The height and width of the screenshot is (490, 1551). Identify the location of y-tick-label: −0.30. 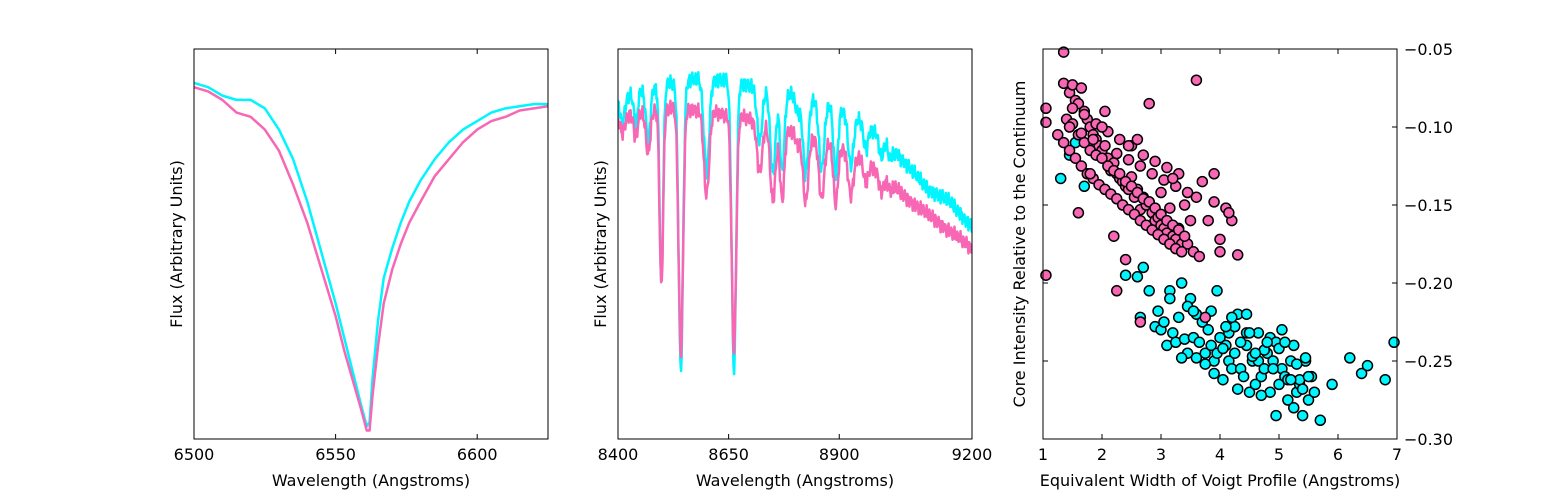
(1428, 439).